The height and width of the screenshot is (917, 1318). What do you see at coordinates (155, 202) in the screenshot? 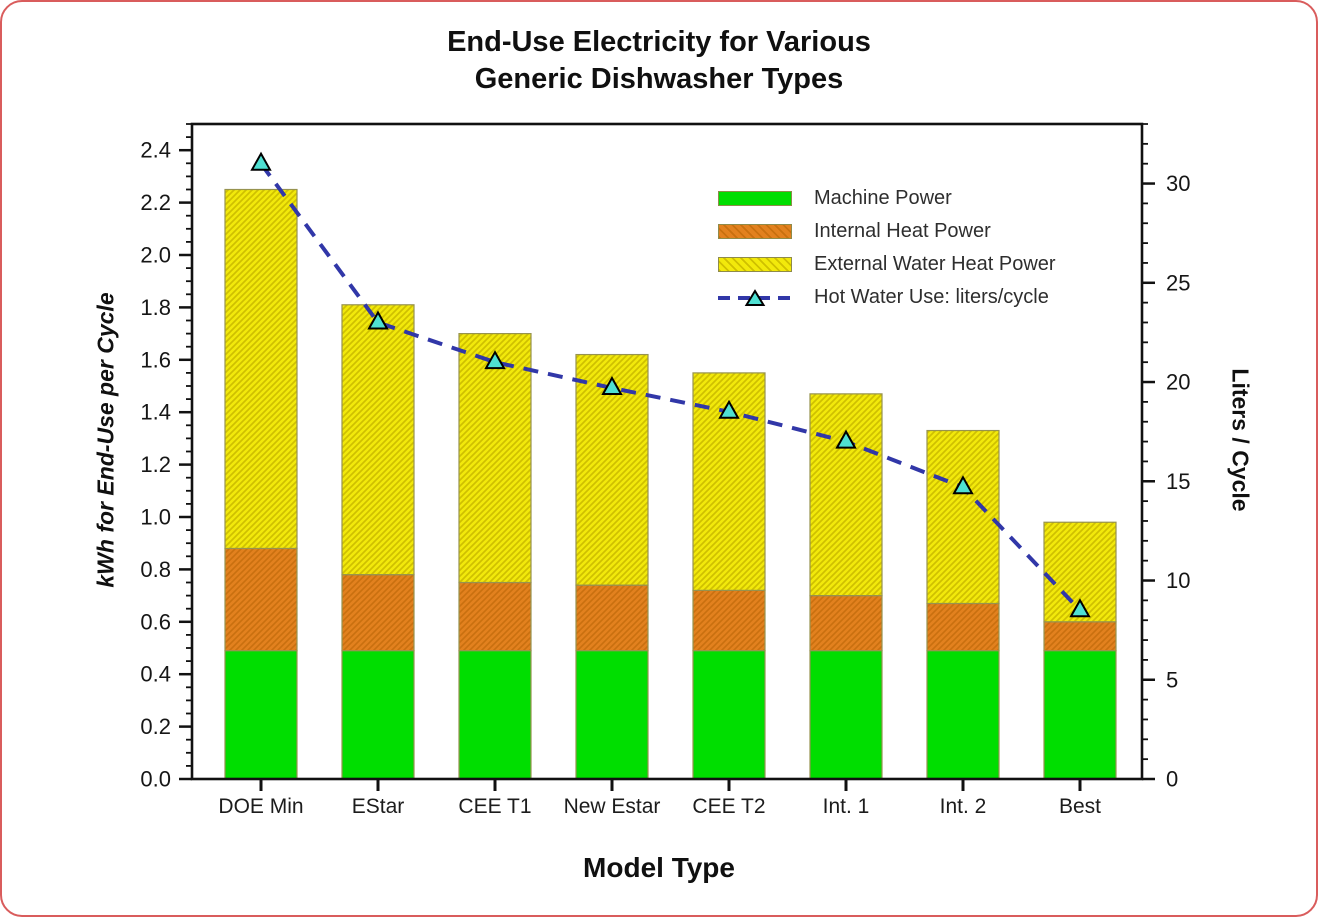
I see `left-tick-label: 2.2` at bounding box center [155, 202].